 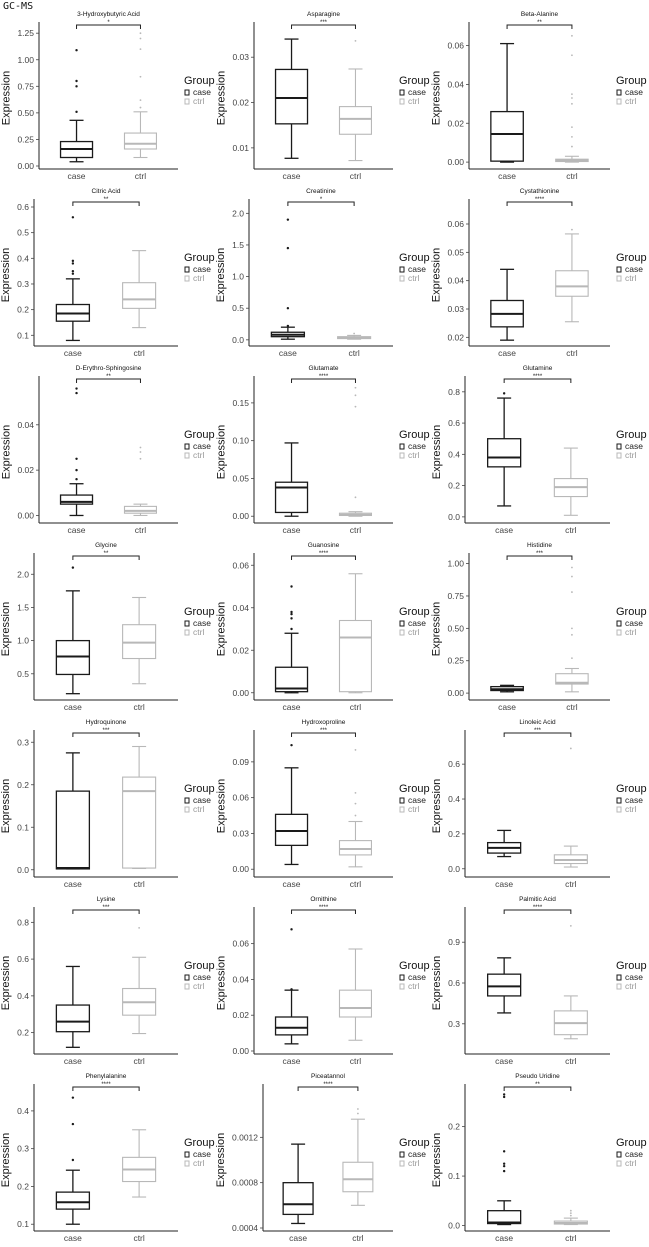 I want to click on y-tick-label: 0.0, so click(x=23, y=870).